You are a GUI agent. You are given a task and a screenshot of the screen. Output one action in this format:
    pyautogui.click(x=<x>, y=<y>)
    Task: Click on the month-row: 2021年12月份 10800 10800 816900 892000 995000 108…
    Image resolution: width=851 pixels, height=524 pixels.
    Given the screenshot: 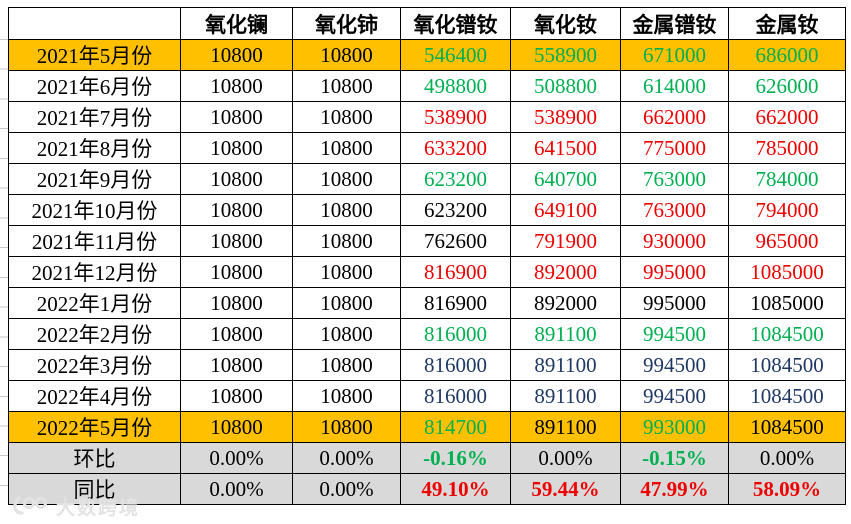 What is the action you would take?
    pyautogui.click(x=427, y=272)
    